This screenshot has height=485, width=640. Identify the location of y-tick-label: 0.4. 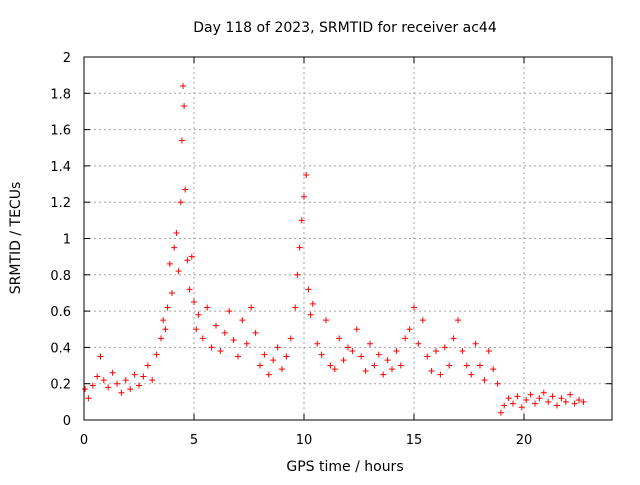
(60, 348).